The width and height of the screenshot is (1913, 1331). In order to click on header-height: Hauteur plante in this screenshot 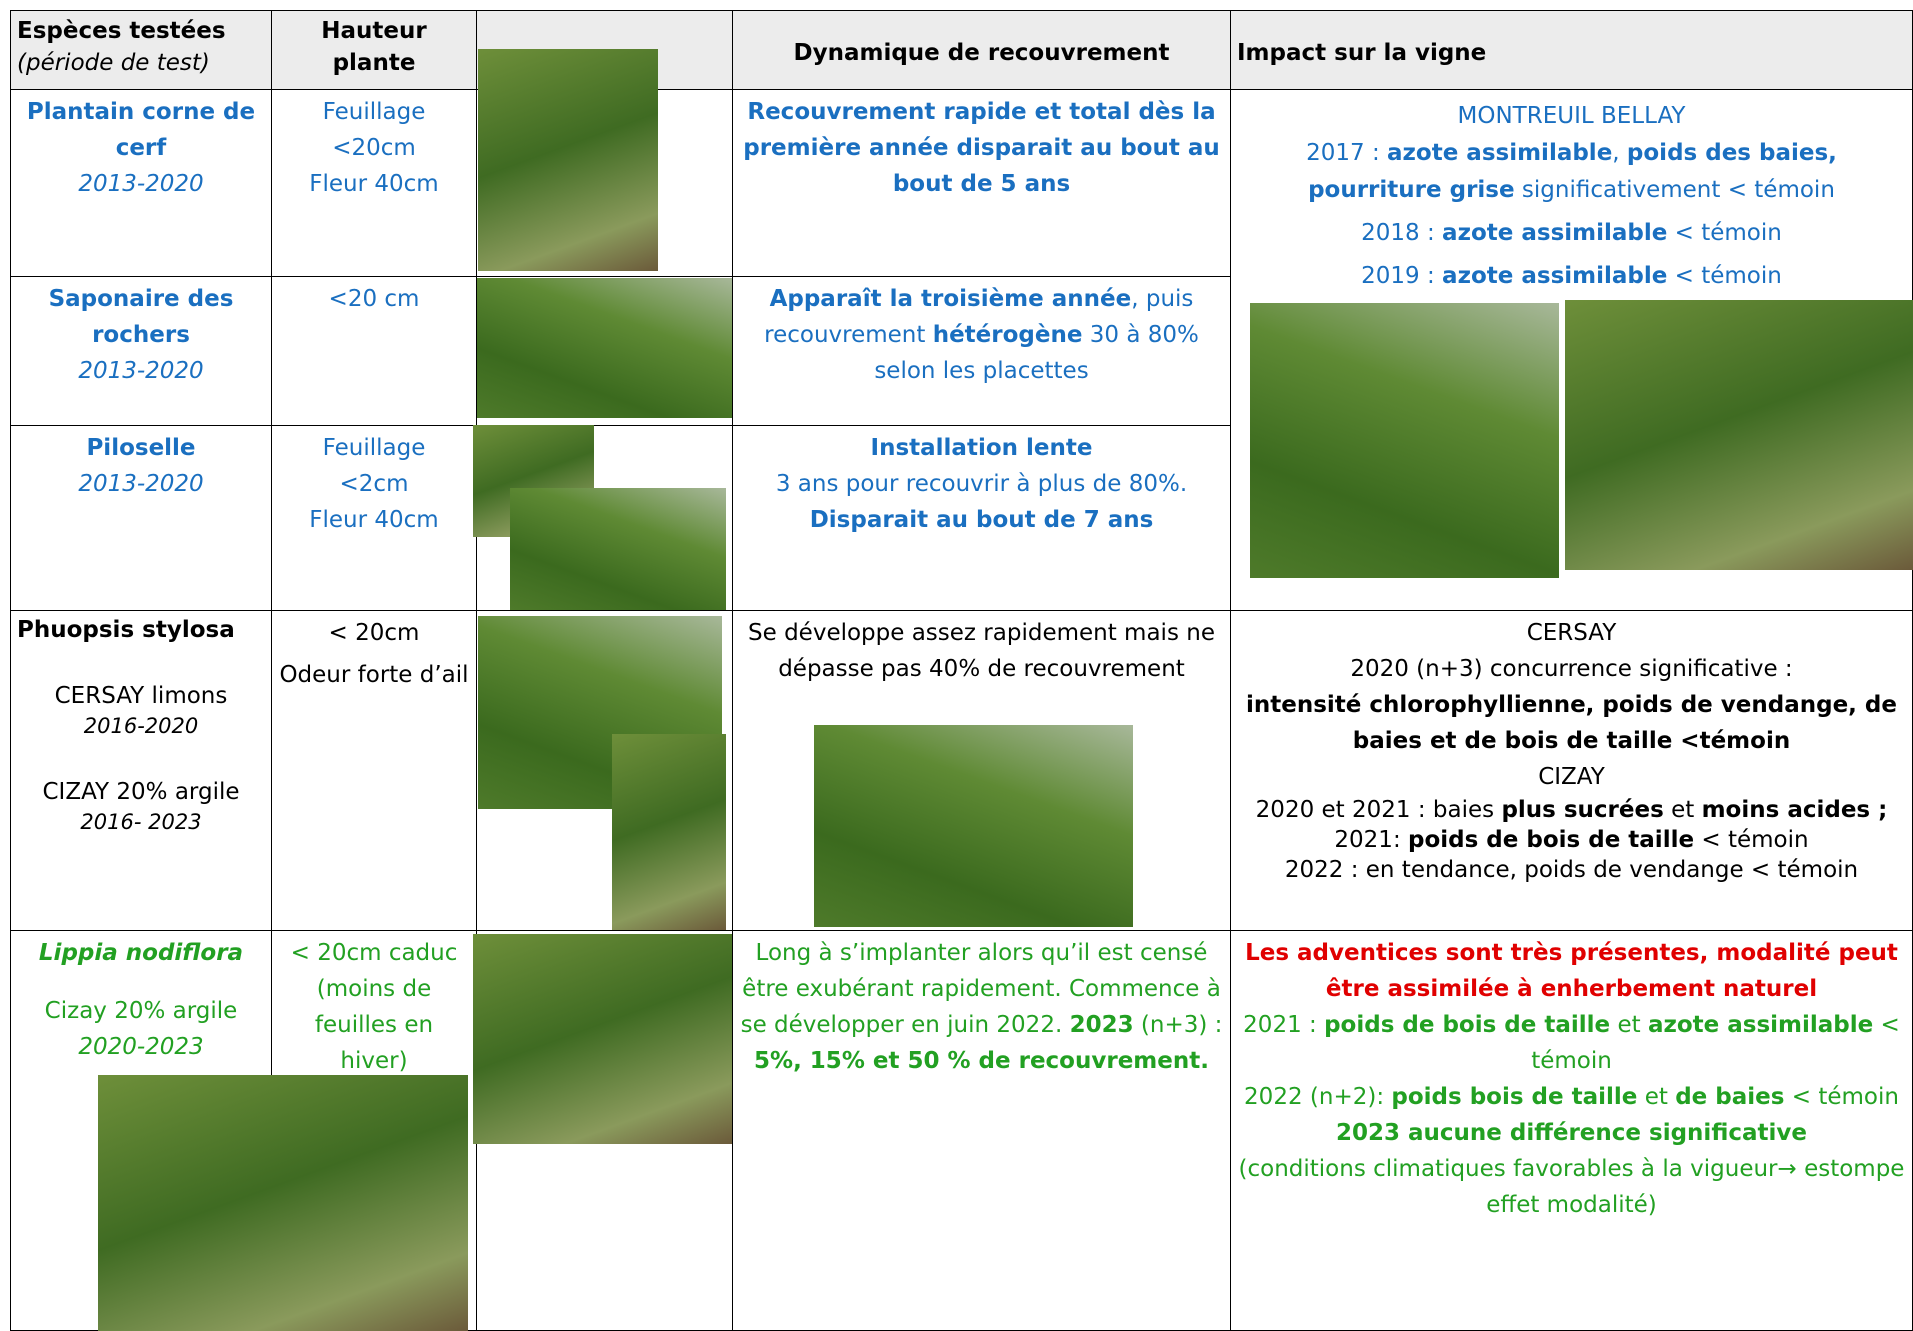, I will do `click(374, 50)`.